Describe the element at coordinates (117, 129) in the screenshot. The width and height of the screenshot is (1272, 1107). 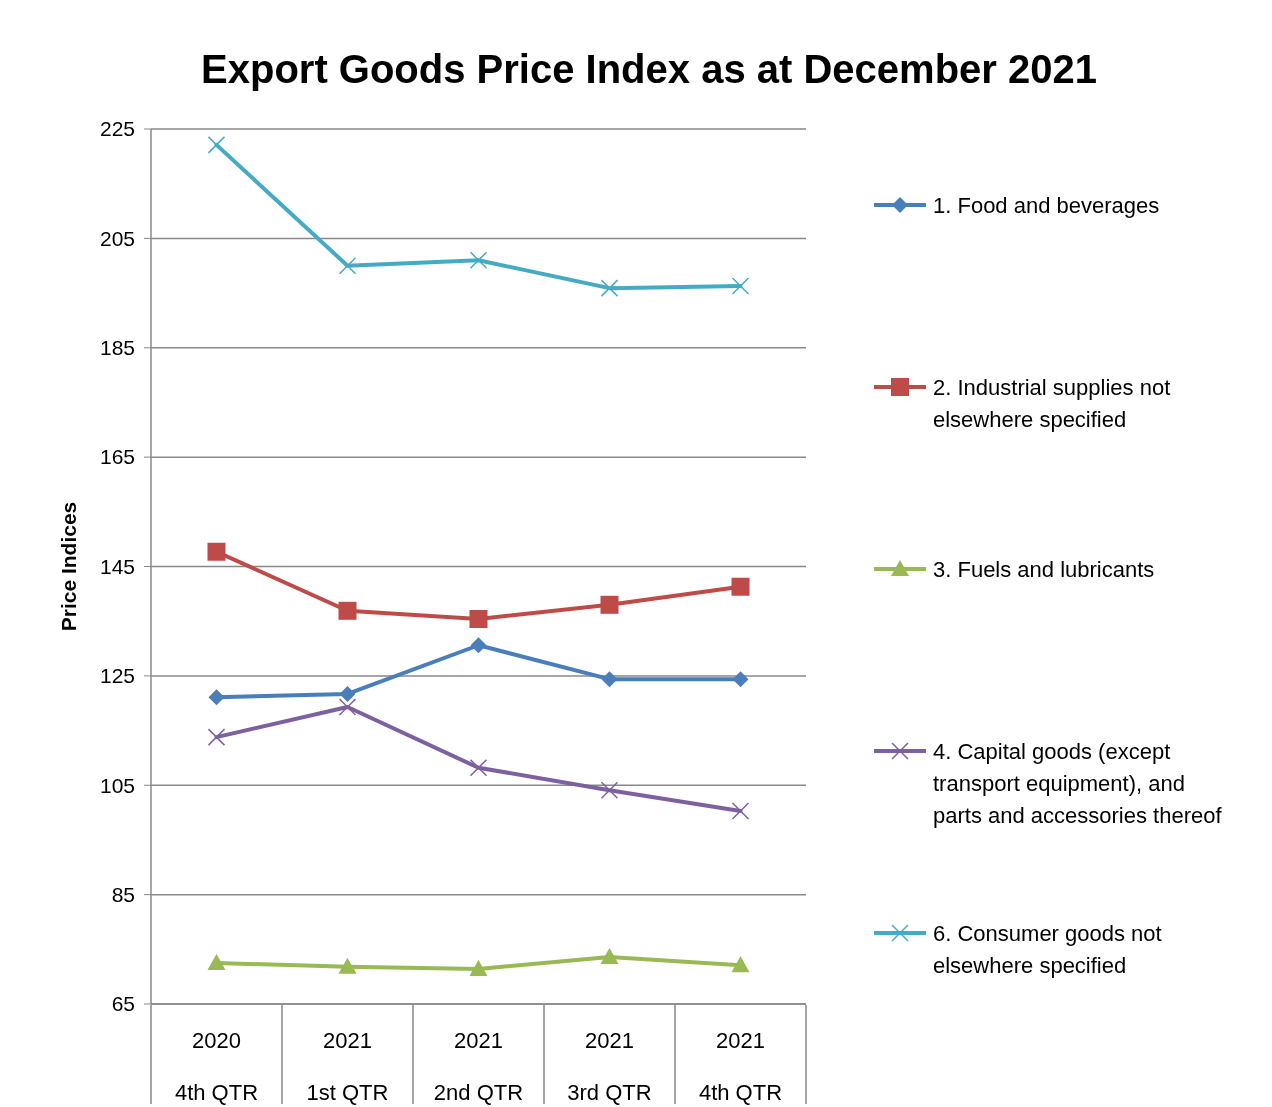
I see `y-tick-label: 225` at that location.